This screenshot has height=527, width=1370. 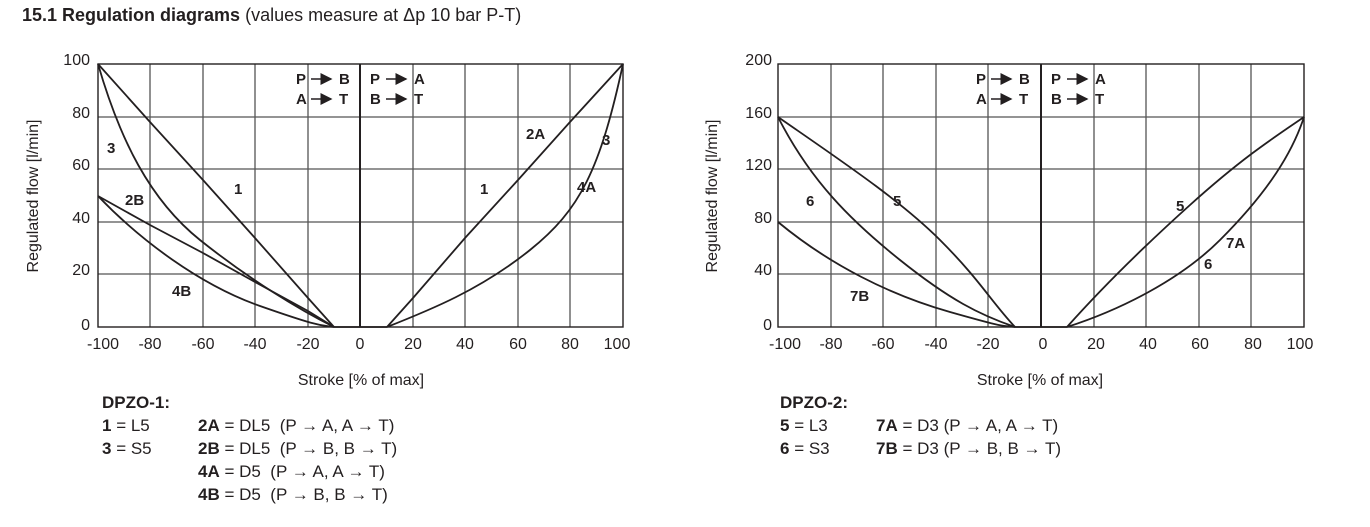 What do you see at coordinates (535, 134) in the screenshot?
I see `svg-text: 2A` at bounding box center [535, 134].